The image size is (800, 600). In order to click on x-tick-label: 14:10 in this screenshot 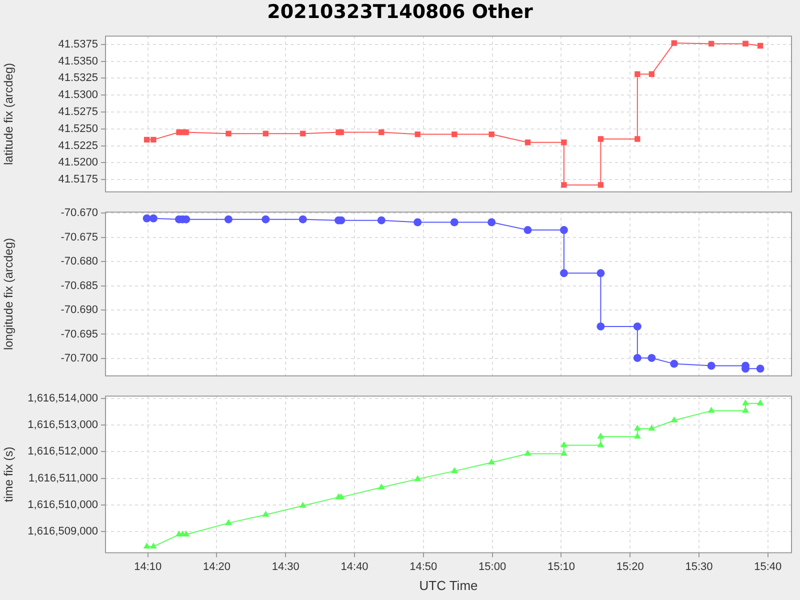, I will do `click(148, 566)`.